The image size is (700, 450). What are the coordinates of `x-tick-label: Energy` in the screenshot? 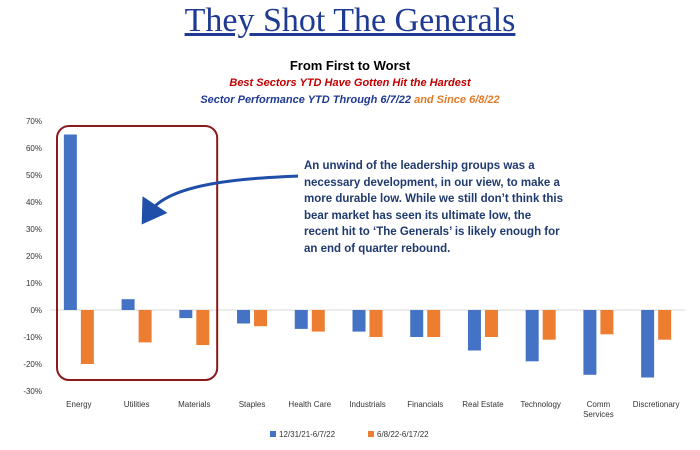 It's located at (78, 404).